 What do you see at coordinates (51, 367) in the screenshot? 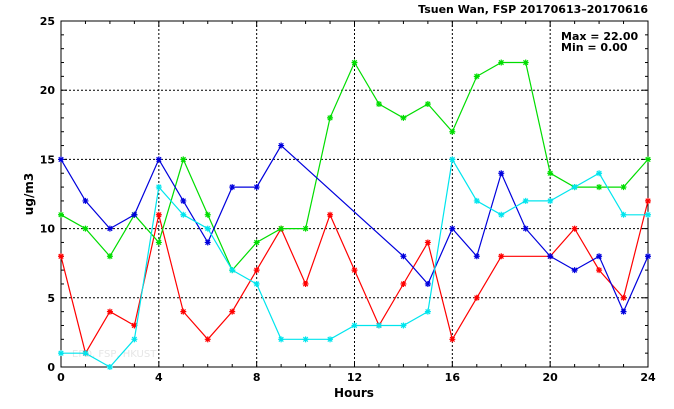
I see `y-tick-label: 0` at bounding box center [51, 367].